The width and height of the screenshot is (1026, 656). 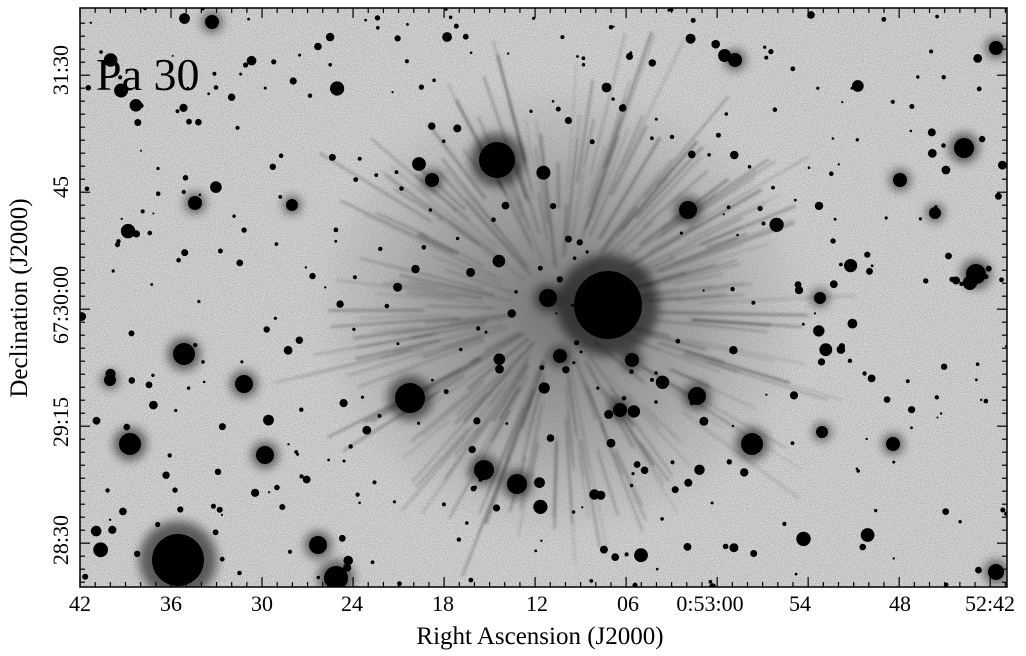 What do you see at coordinates (60, 70) in the screenshot?
I see `y-tick-label: 31:30` at bounding box center [60, 70].